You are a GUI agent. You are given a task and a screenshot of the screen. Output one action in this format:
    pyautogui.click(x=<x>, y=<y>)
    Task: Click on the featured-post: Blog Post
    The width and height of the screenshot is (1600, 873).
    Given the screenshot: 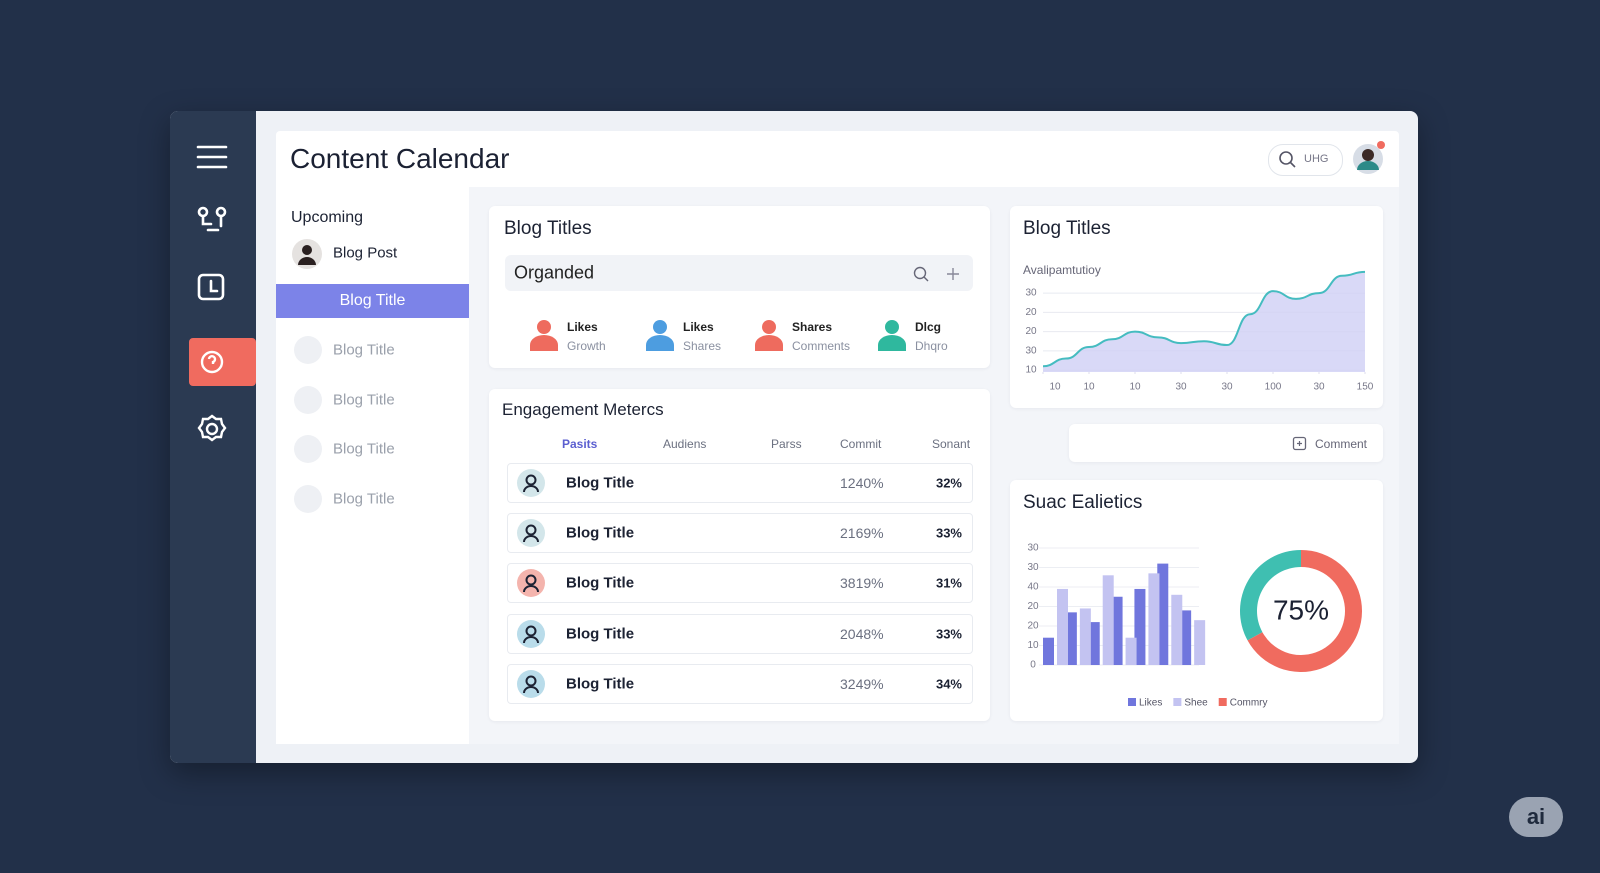 What is the action you would take?
    pyautogui.click(x=365, y=253)
    